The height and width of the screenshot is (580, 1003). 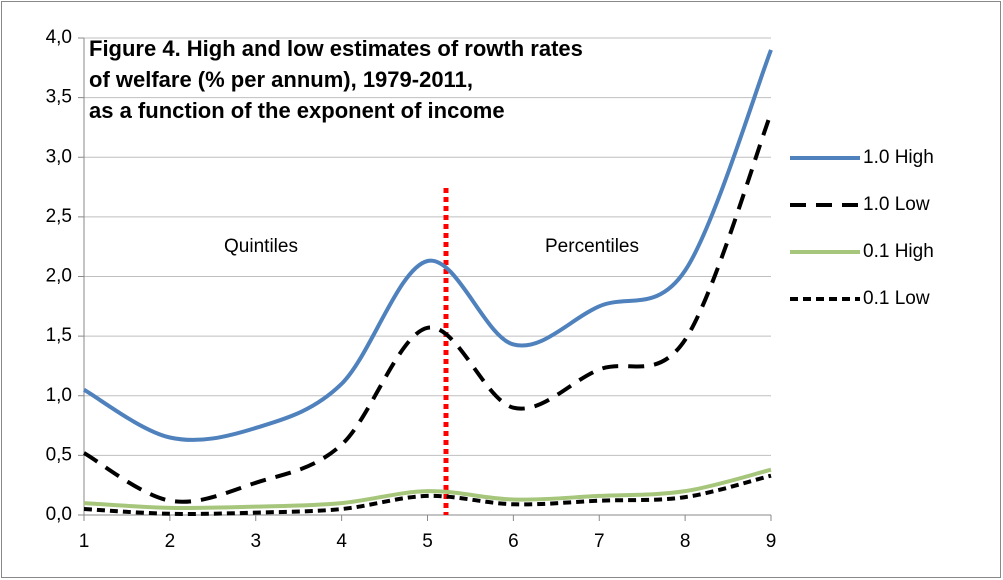 What do you see at coordinates (896, 298) in the screenshot?
I see `legend-label: 0.1 Low` at bounding box center [896, 298].